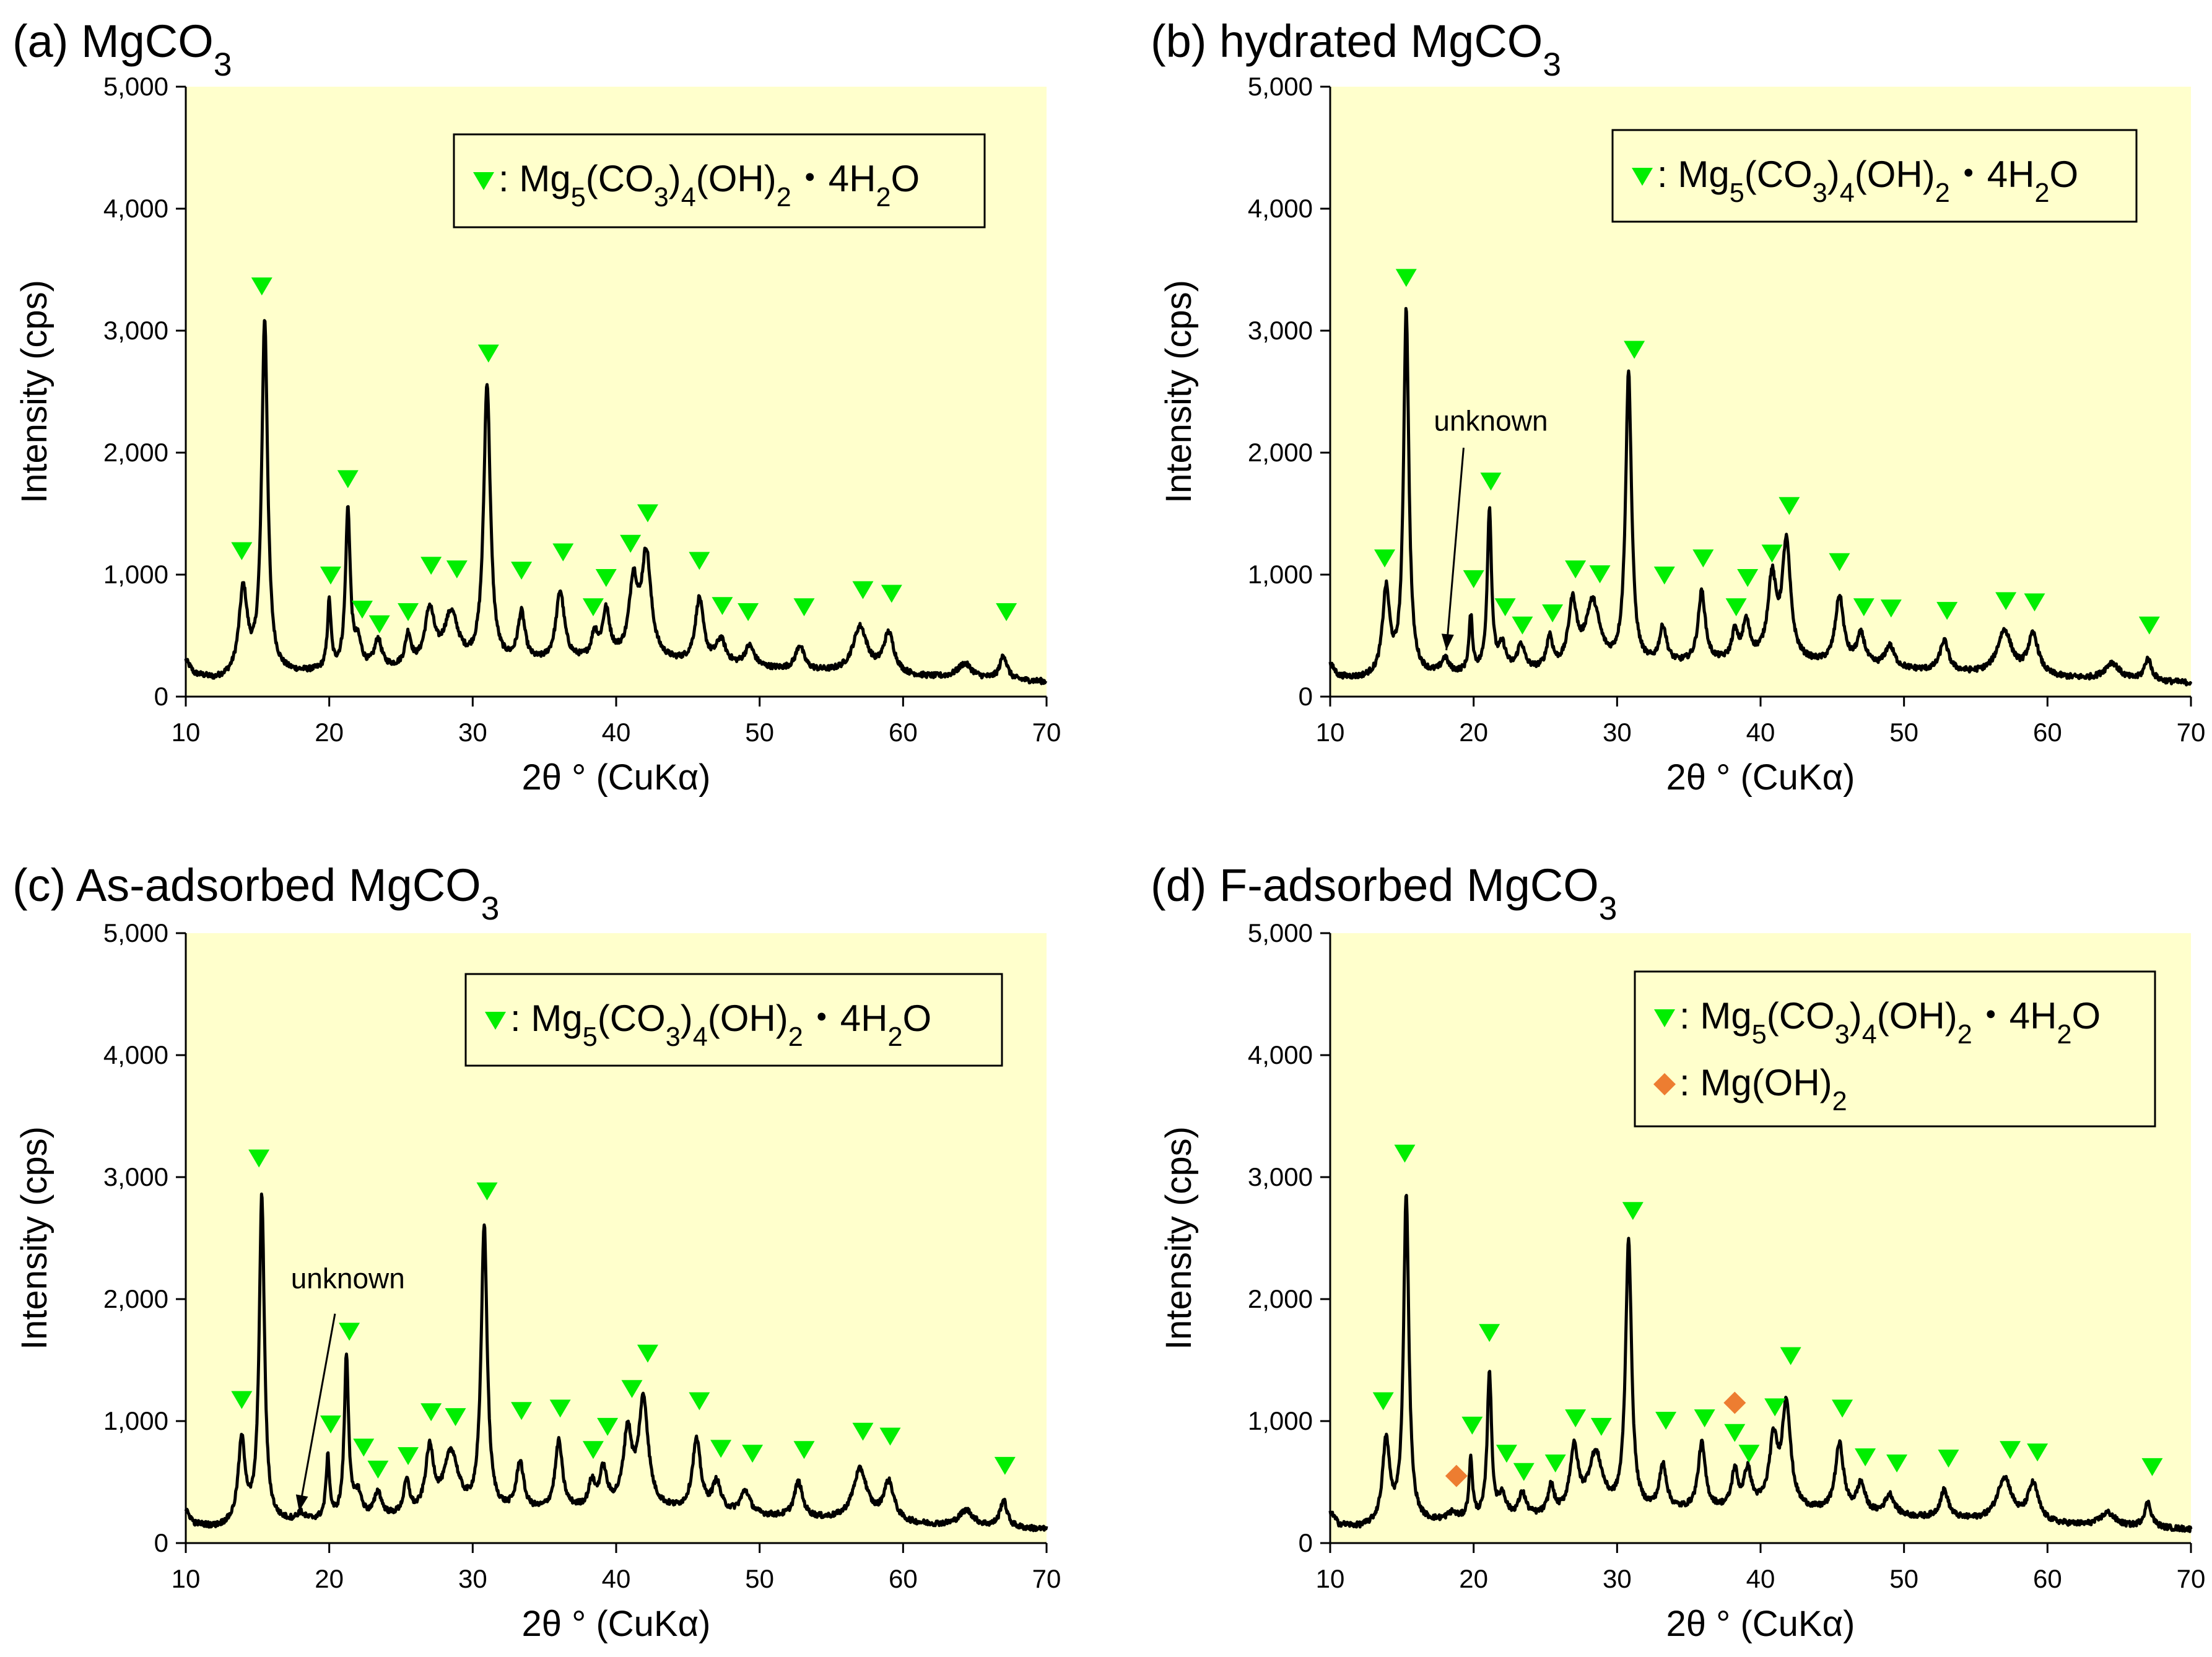 The height and width of the screenshot is (1657, 2212). What do you see at coordinates (616, 1624) in the screenshot?
I see `x-axis-label: 2θ ° (CuKα)` at bounding box center [616, 1624].